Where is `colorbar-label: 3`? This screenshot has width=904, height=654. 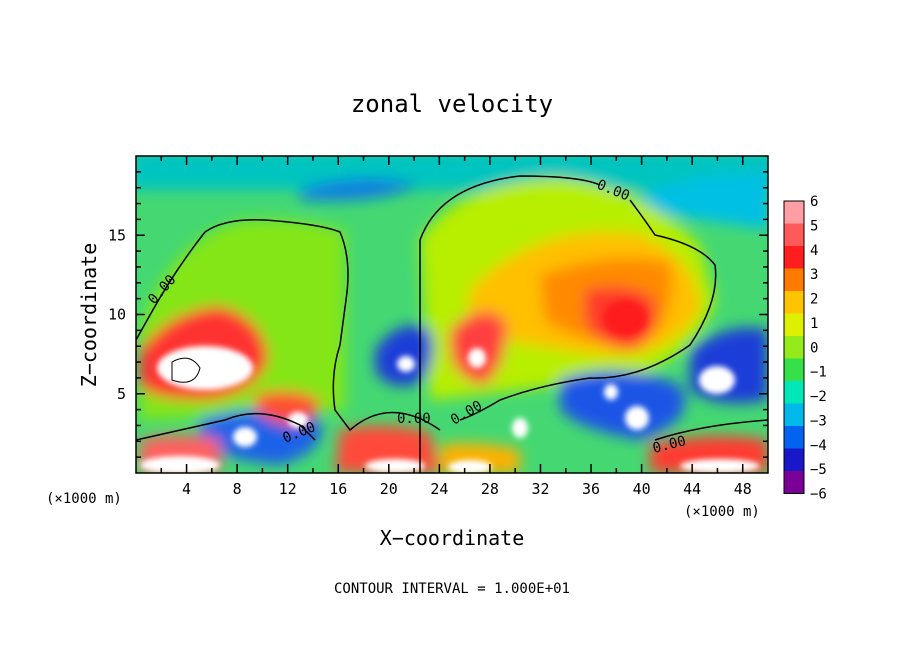 colorbar-label: 3 is located at coordinates (814, 275).